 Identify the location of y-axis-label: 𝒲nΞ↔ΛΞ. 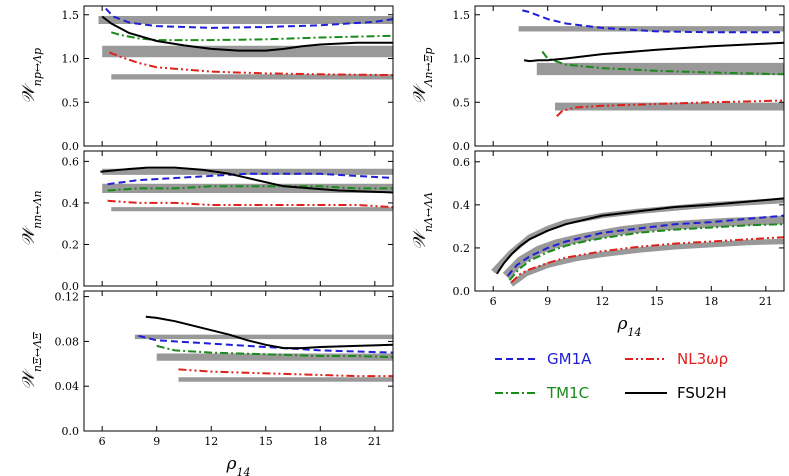
(31, 361).